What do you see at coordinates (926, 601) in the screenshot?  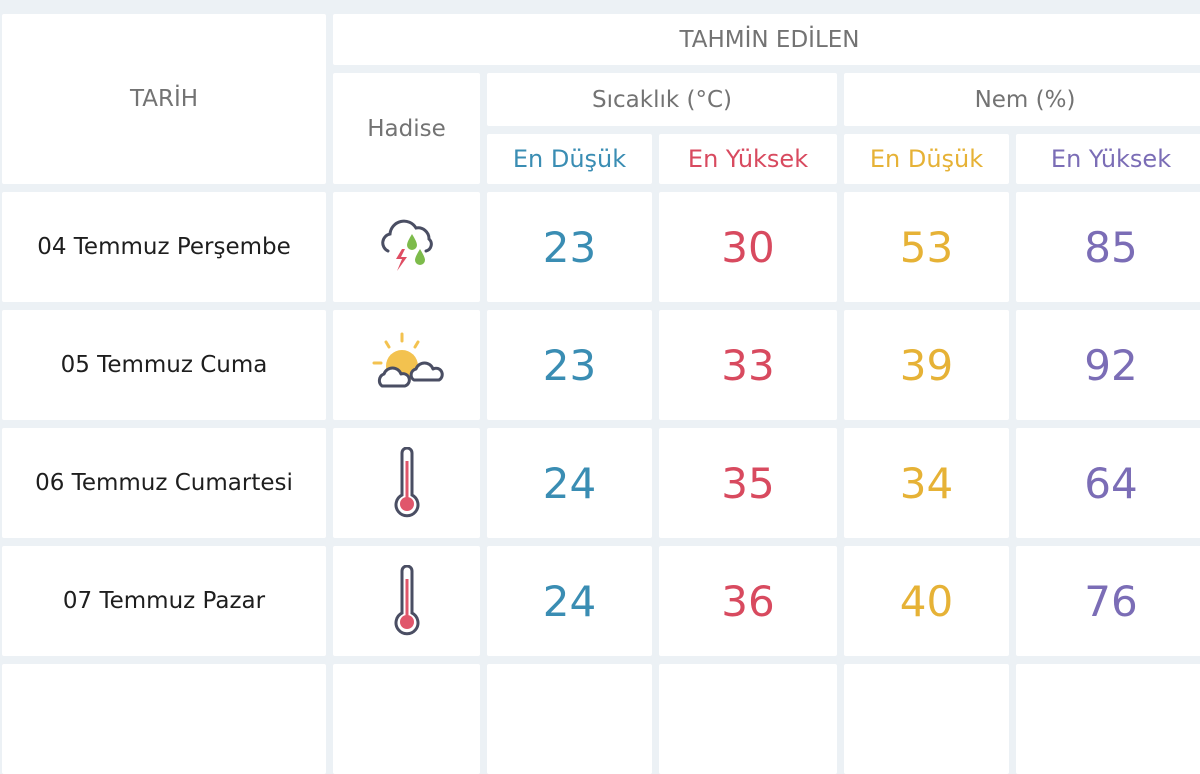 I see `hum-min: 40` at bounding box center [926, 601].